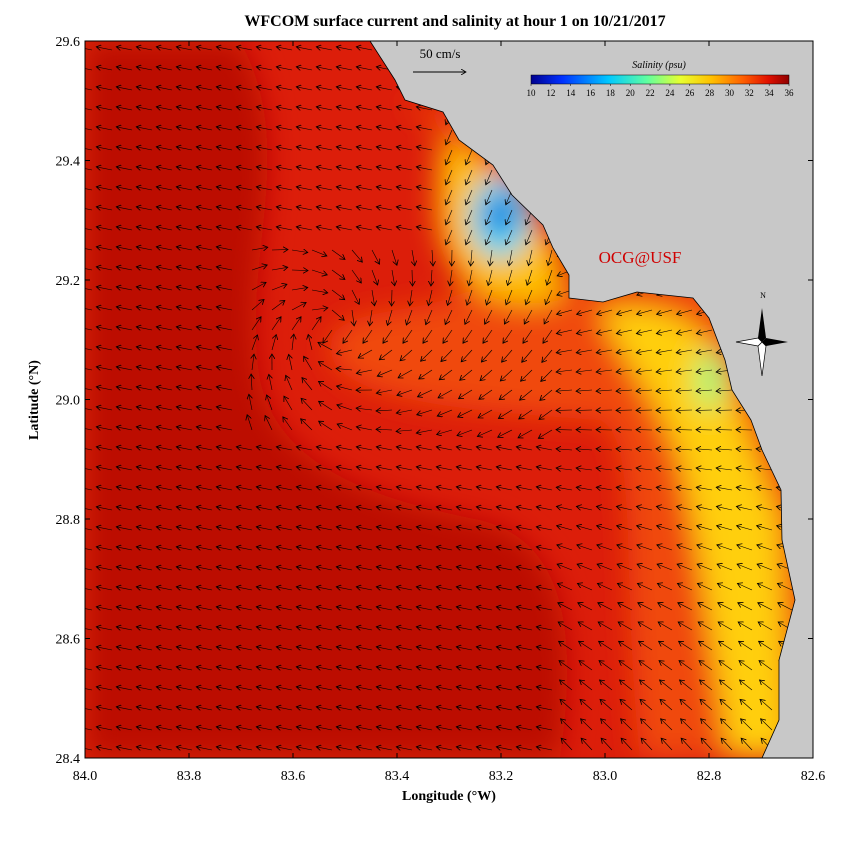 The height and width of the screenshot is (847, 857). Describe the element at coordinates (631, 93) in the screenshot. I see `colorbar-tick-label: 20` at that location.